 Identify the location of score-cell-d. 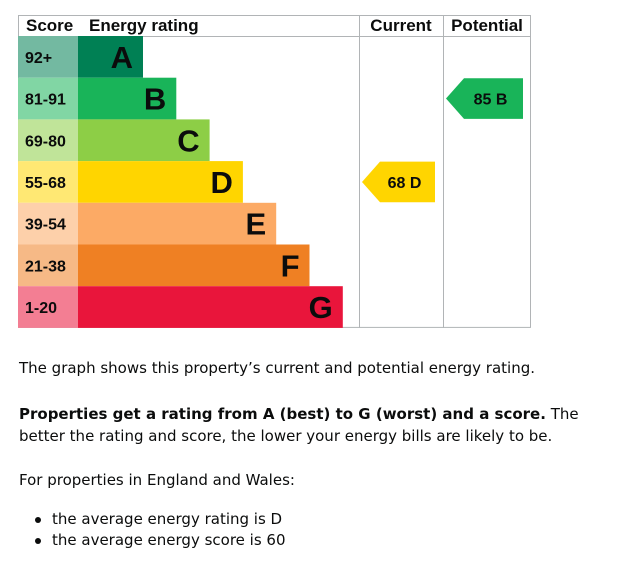
(48, 182).